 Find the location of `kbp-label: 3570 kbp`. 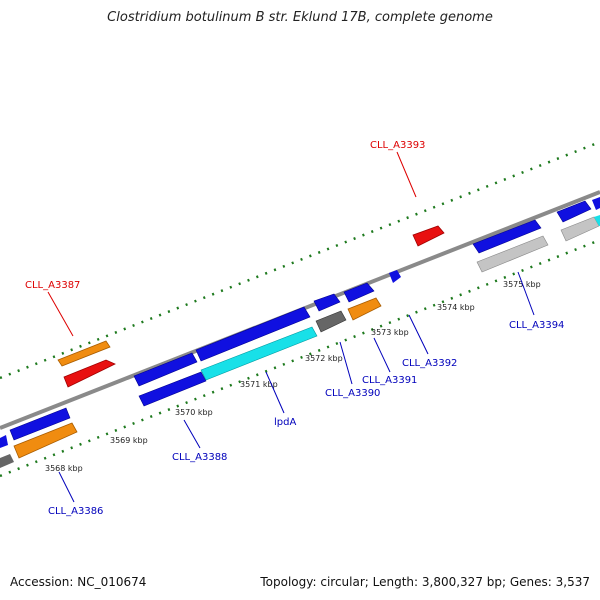

kbp-label: 3570 kbp is located at coordinates (194, 412).